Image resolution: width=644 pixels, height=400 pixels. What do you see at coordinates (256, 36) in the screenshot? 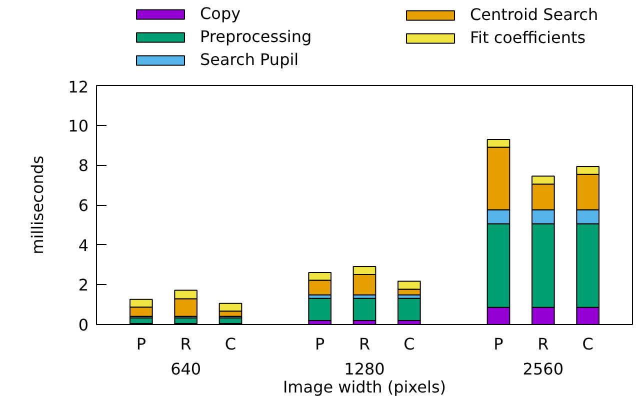
I see `legend-label: Preprocessing` at bounding box center [256, 36].